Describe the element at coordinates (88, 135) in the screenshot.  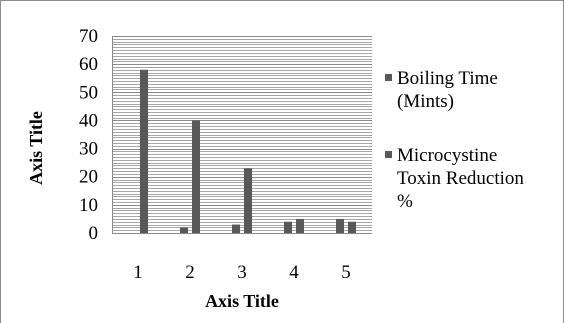
I see `y-tick-labels: 0 10 20 30 40 50 60 70` at that location.